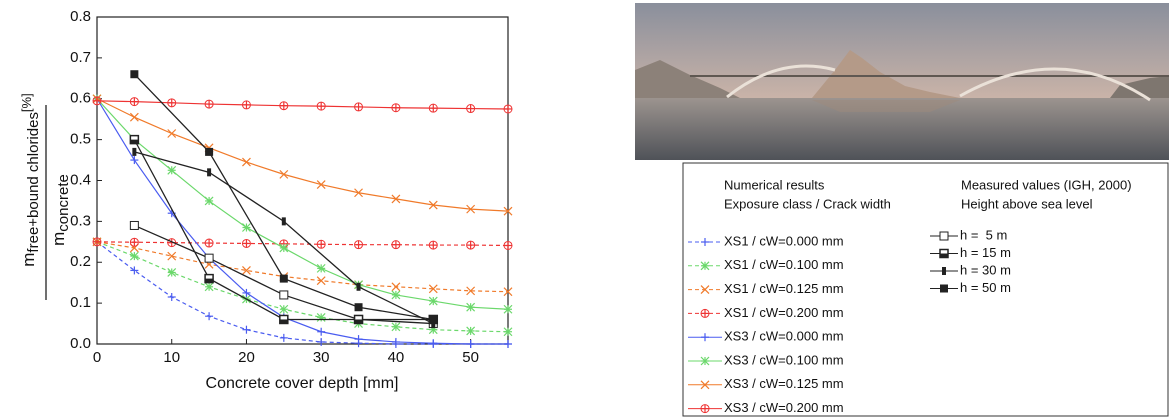  What do you see at coordinates (134, 151) in the screenshot?
I see `marker-bar` at bounding box center [134, 151].